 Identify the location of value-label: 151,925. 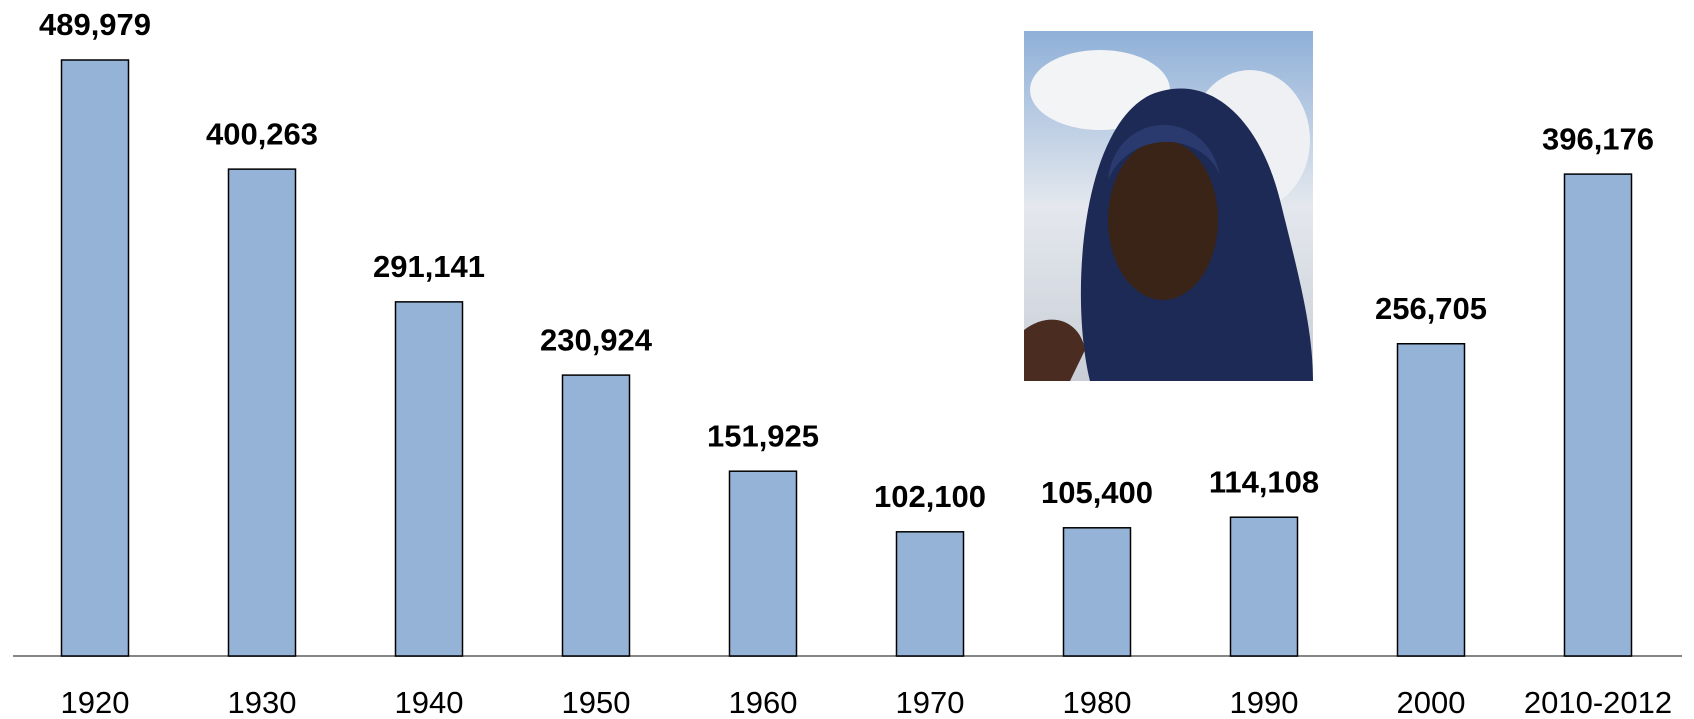
(763, 435).